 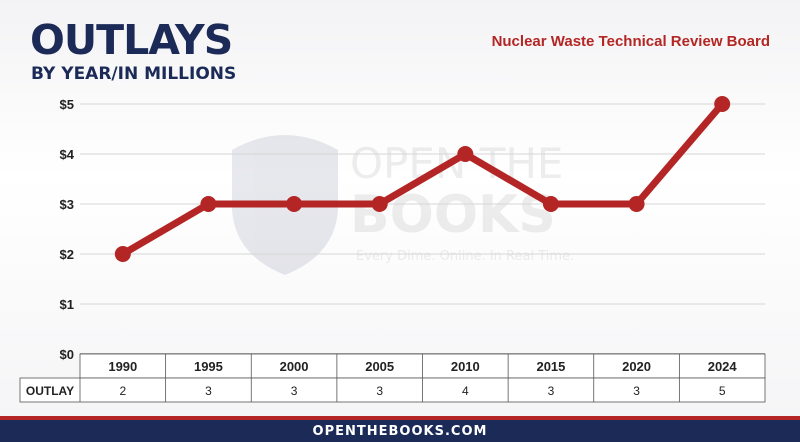 I want to click on x-tick-label: 2015, so click(x=550, y=366).